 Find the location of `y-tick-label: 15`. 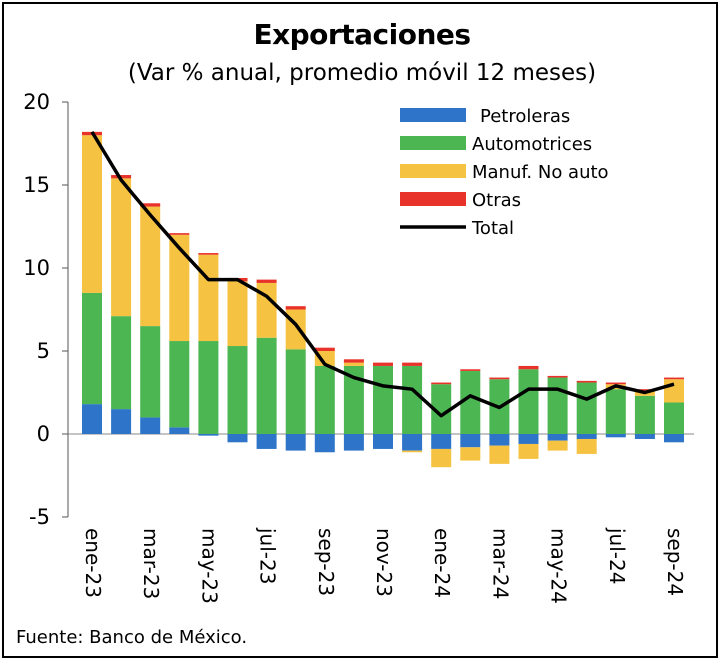

y-tick-label: 15 is located at coordinates (36, 185).